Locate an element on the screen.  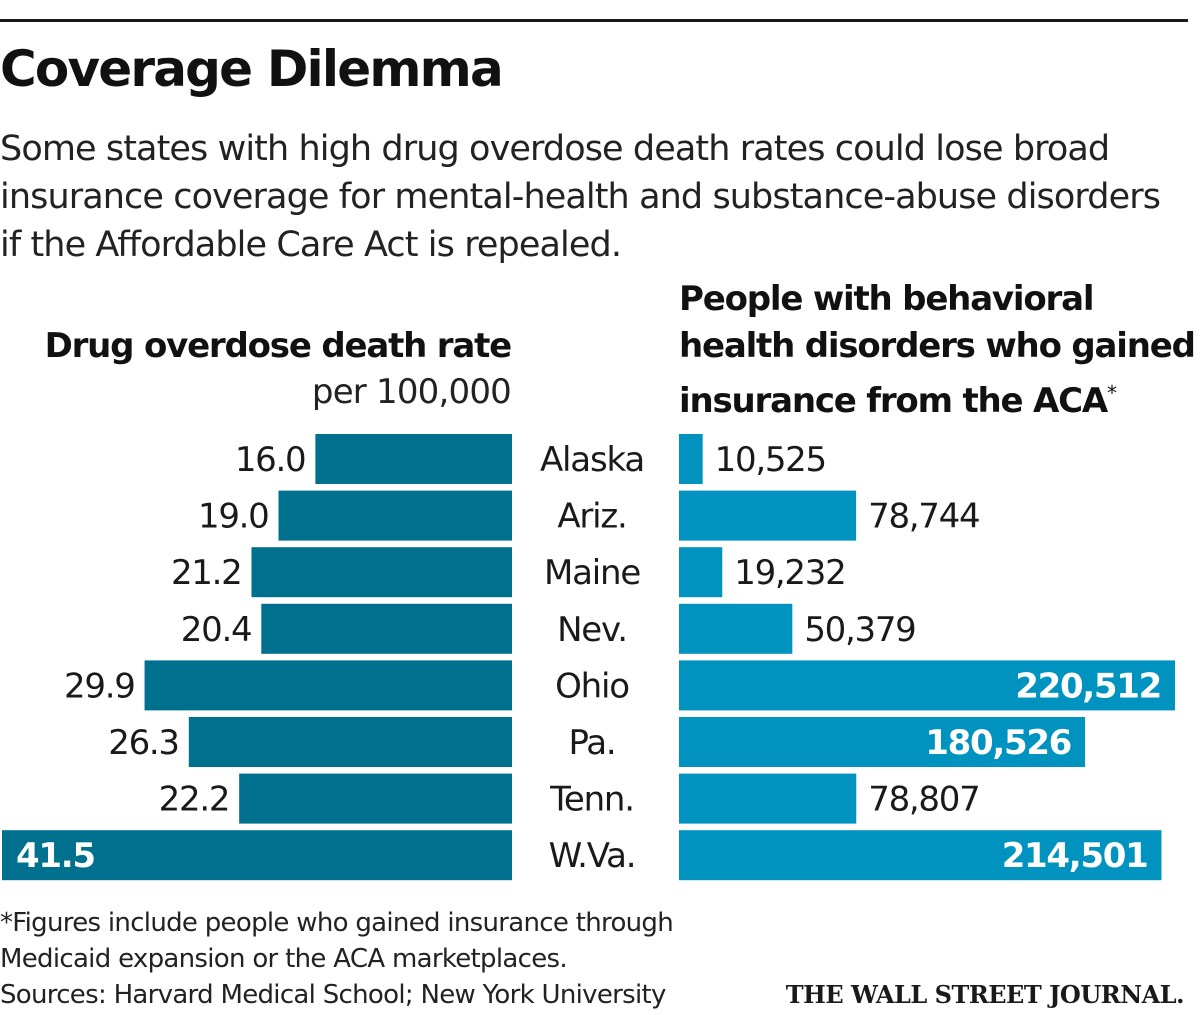
right-panel-title-line-1: People with behavioral is located at coordinates (886, 299).